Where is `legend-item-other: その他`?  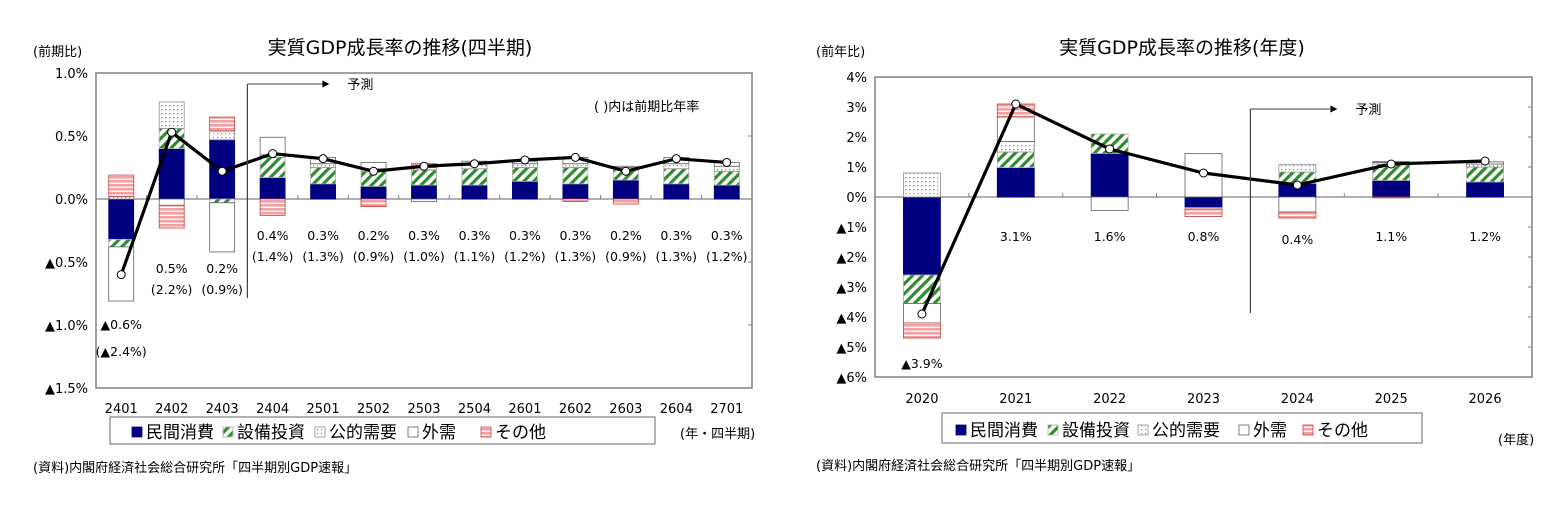 legend-item-other: その他 is located at coordinates (513, 433).